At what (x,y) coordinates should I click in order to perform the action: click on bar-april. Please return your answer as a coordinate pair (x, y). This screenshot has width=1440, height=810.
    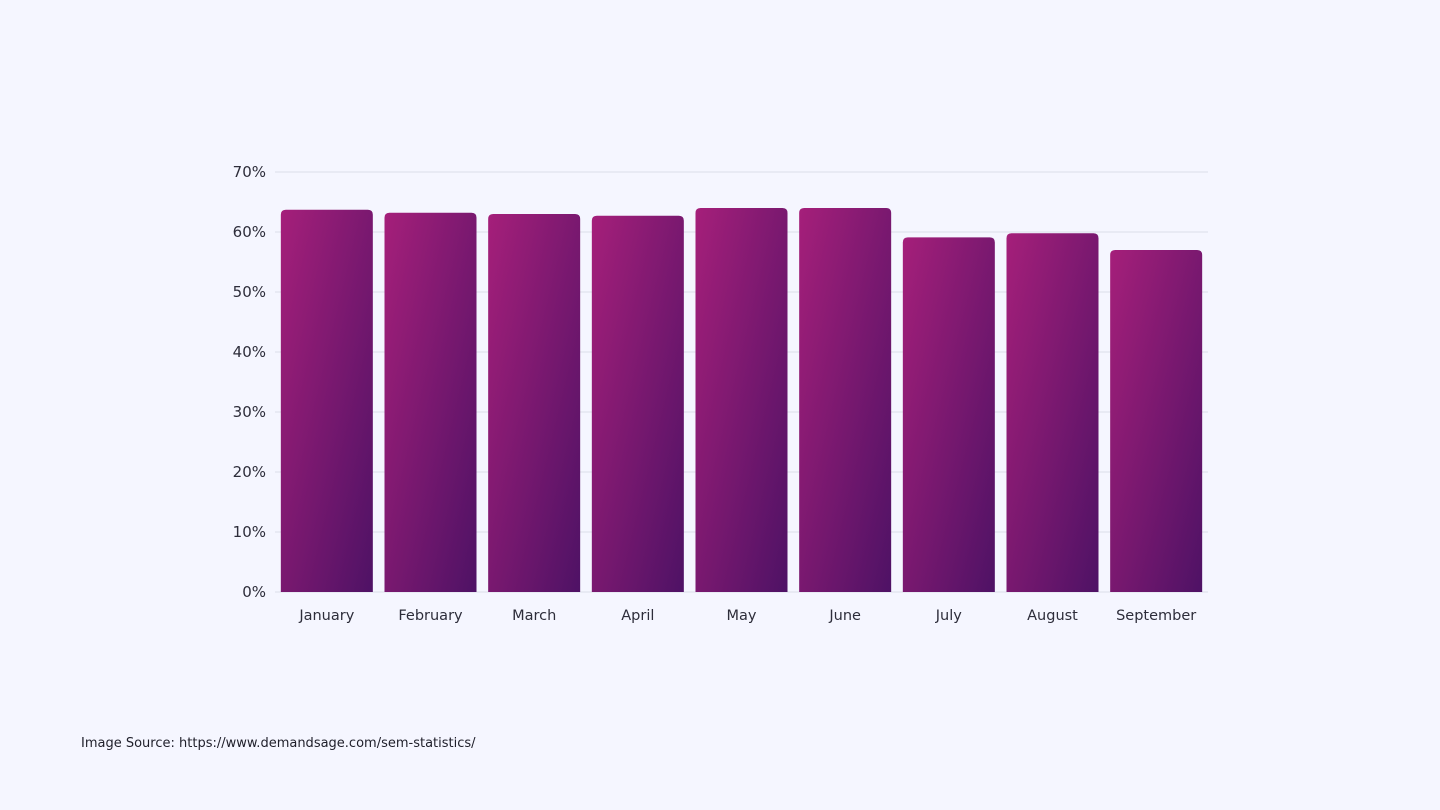
    Looking at the image, I should click on (637, 404).